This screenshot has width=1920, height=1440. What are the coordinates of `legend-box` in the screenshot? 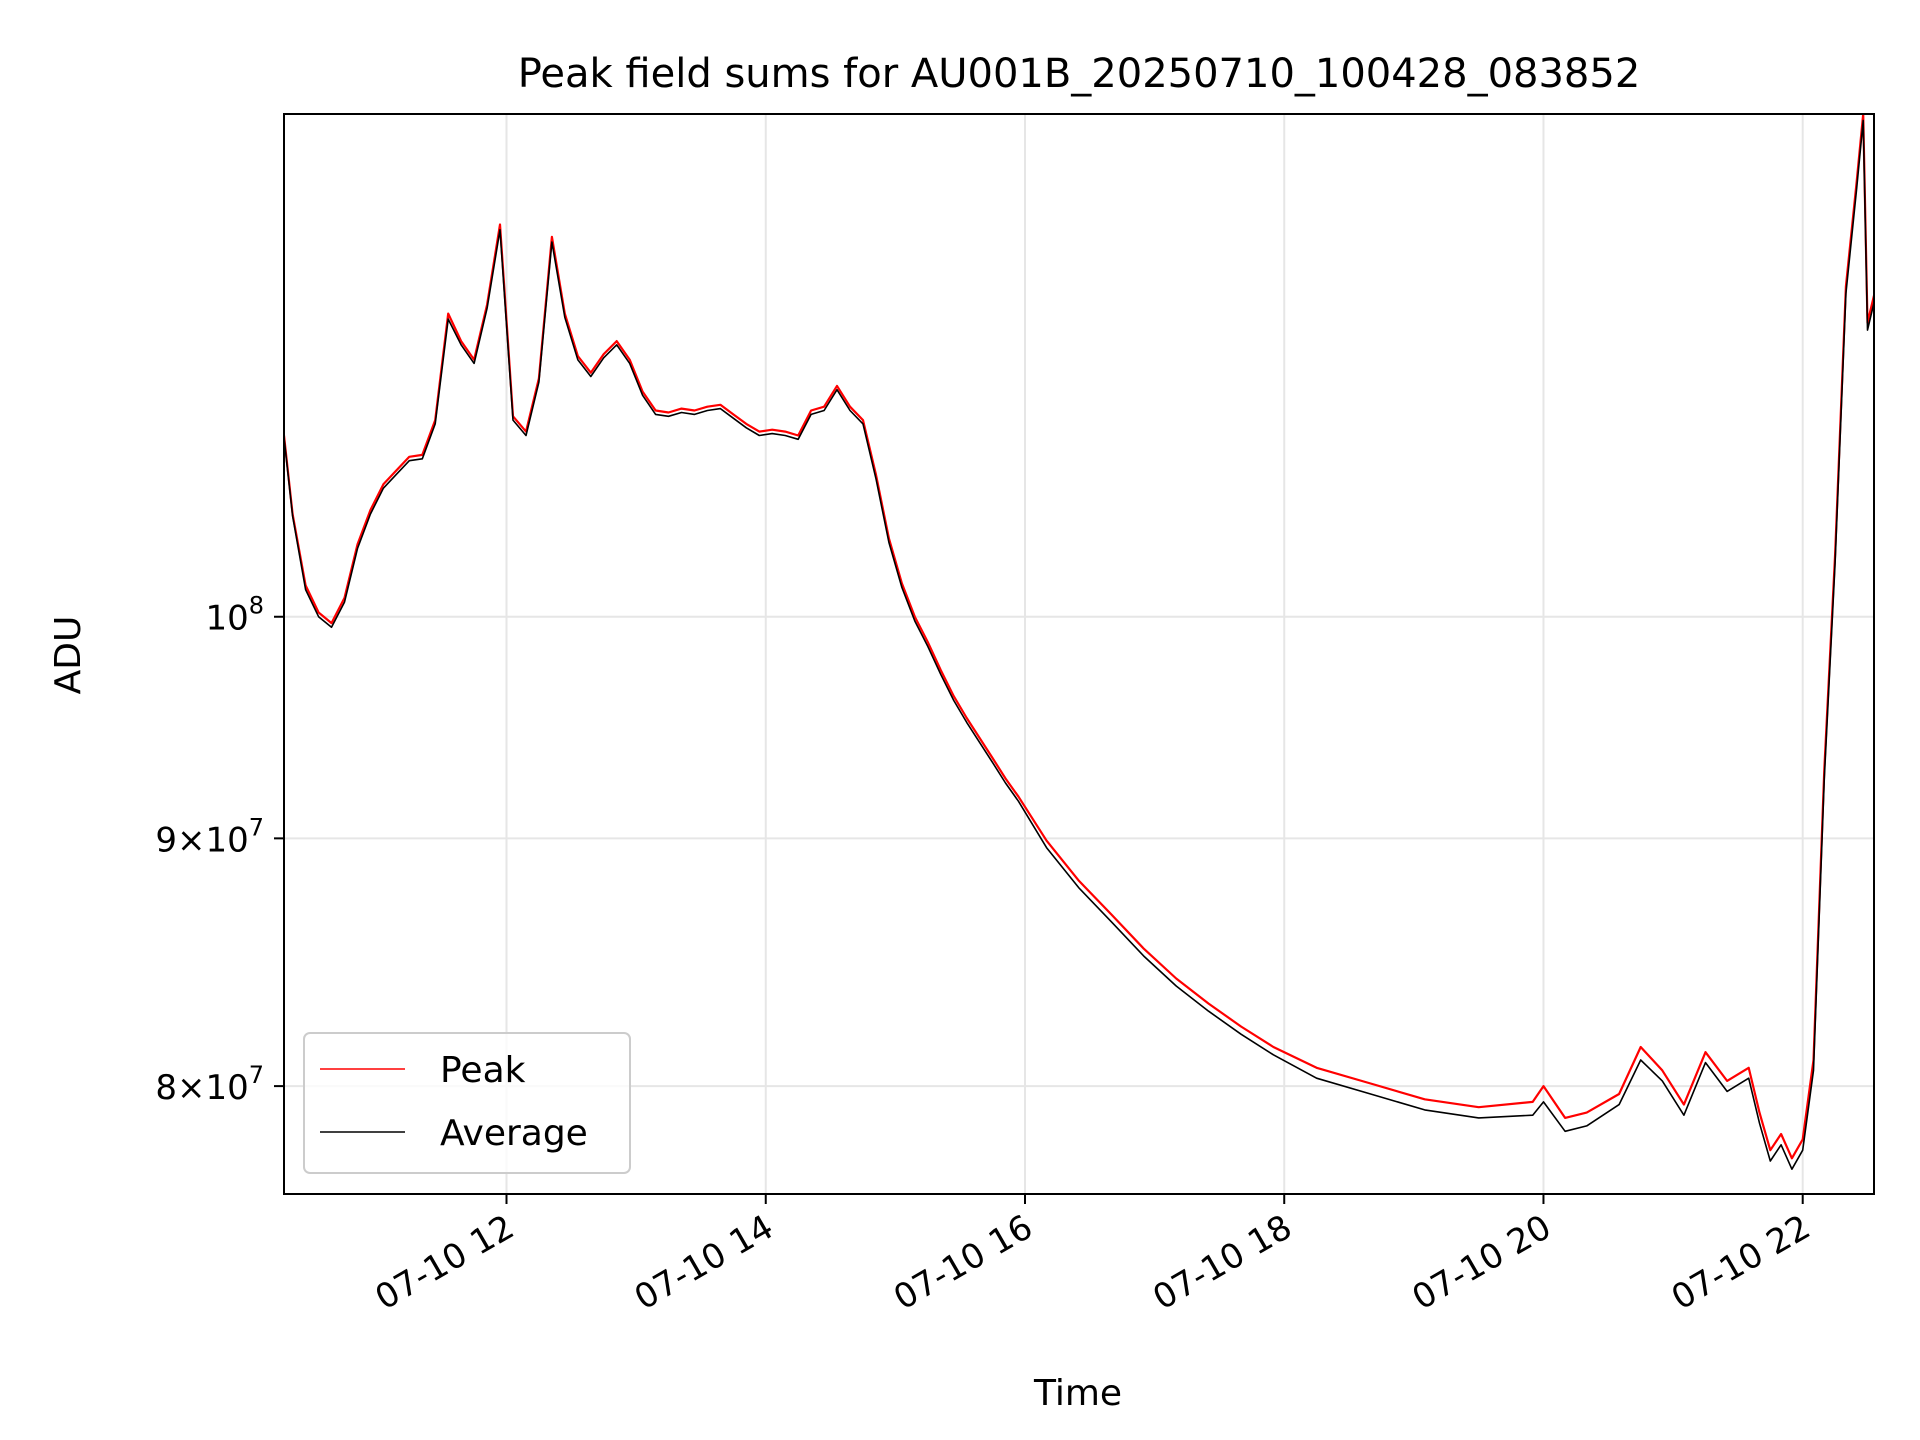 It's located at (467, 1103).